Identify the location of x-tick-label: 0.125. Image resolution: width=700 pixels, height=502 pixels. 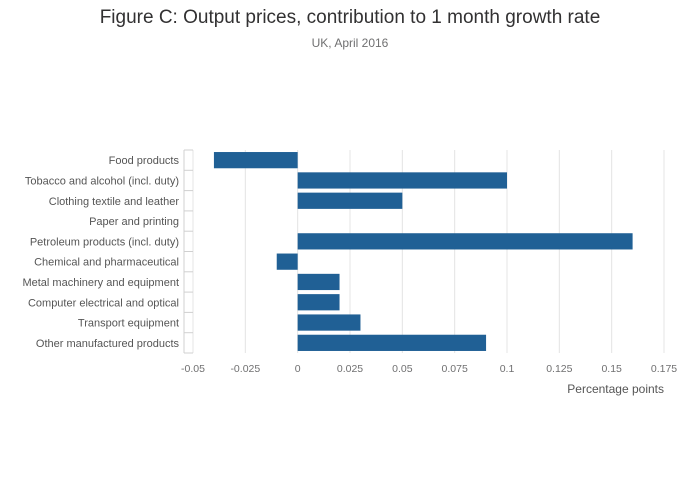
(559, 369).